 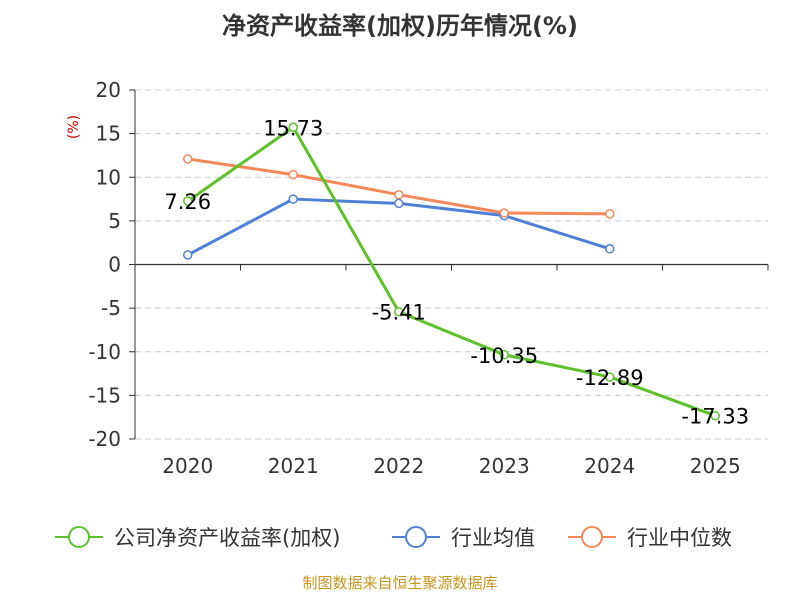 I want to click on chart-title: 净资产收益率(加权)历年情况(%), so click(x=400, y=26).